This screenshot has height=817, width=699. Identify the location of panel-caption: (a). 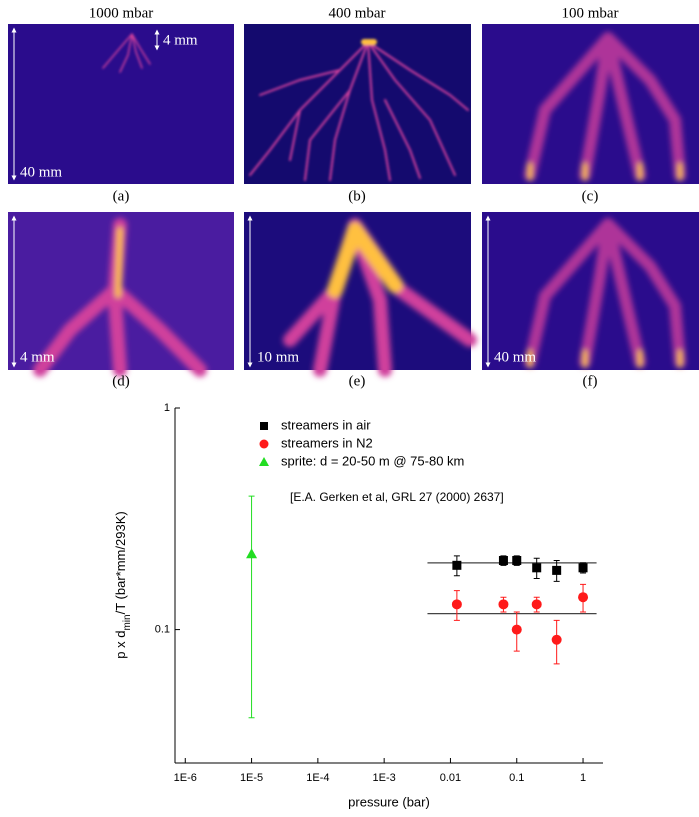
(121, 196).